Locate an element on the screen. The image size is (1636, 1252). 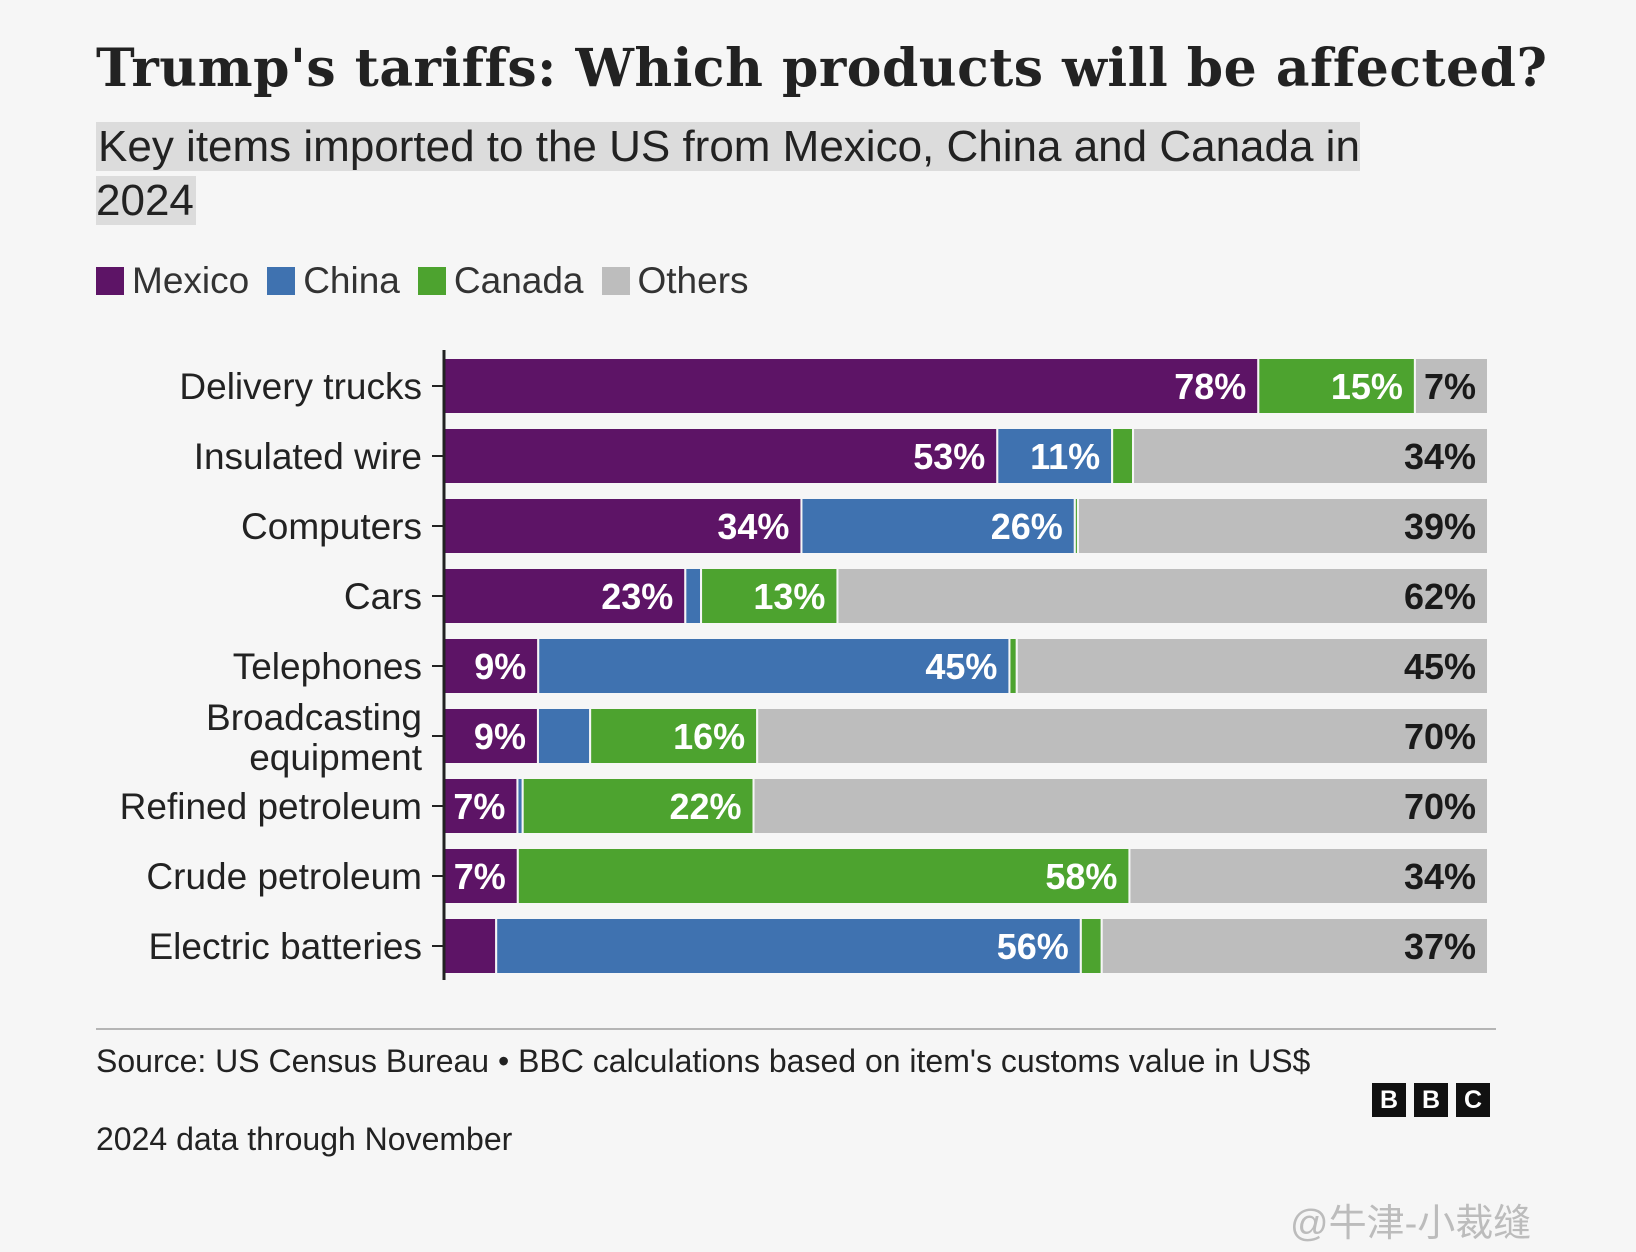
bar-canada-insulated-wire is located at coordinates (1123, 456).